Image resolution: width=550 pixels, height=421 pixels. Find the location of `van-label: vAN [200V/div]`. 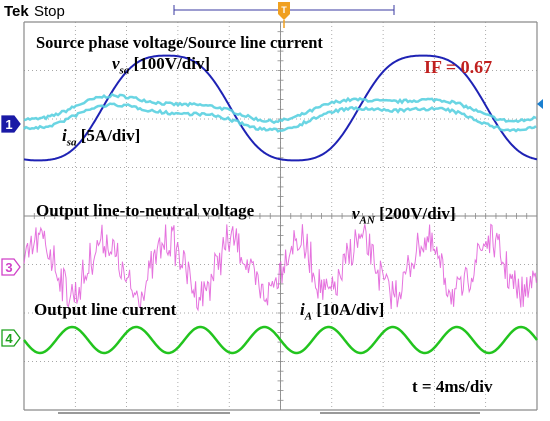

van-label: vAN [200V/div] is located at coordinates (404, 215).